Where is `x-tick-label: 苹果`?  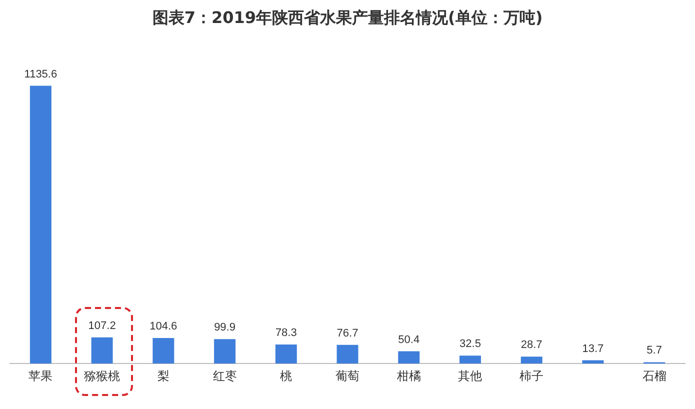
x-tick-label: 苹果 is located at coordinates (40, 376).